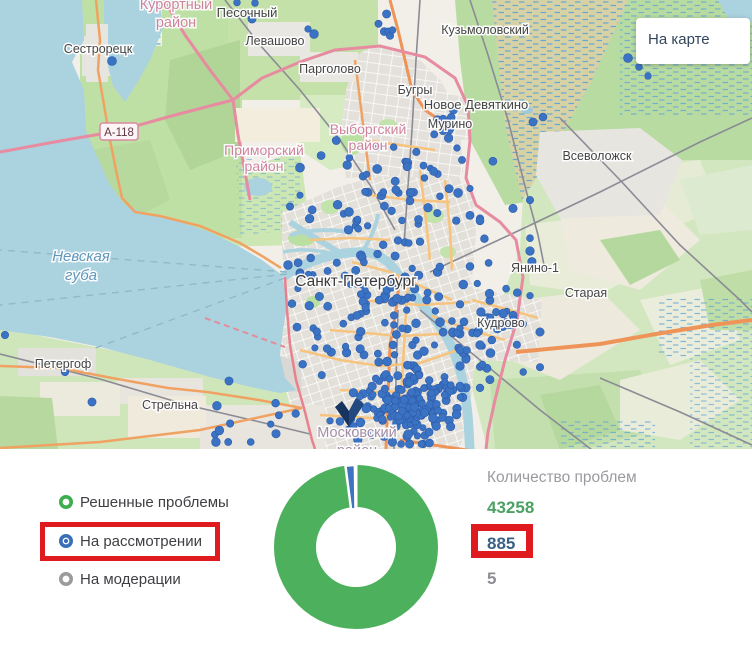 This screenshot has width=752, height=645. I want to click on svg-text: Московский, so click(356, 433).